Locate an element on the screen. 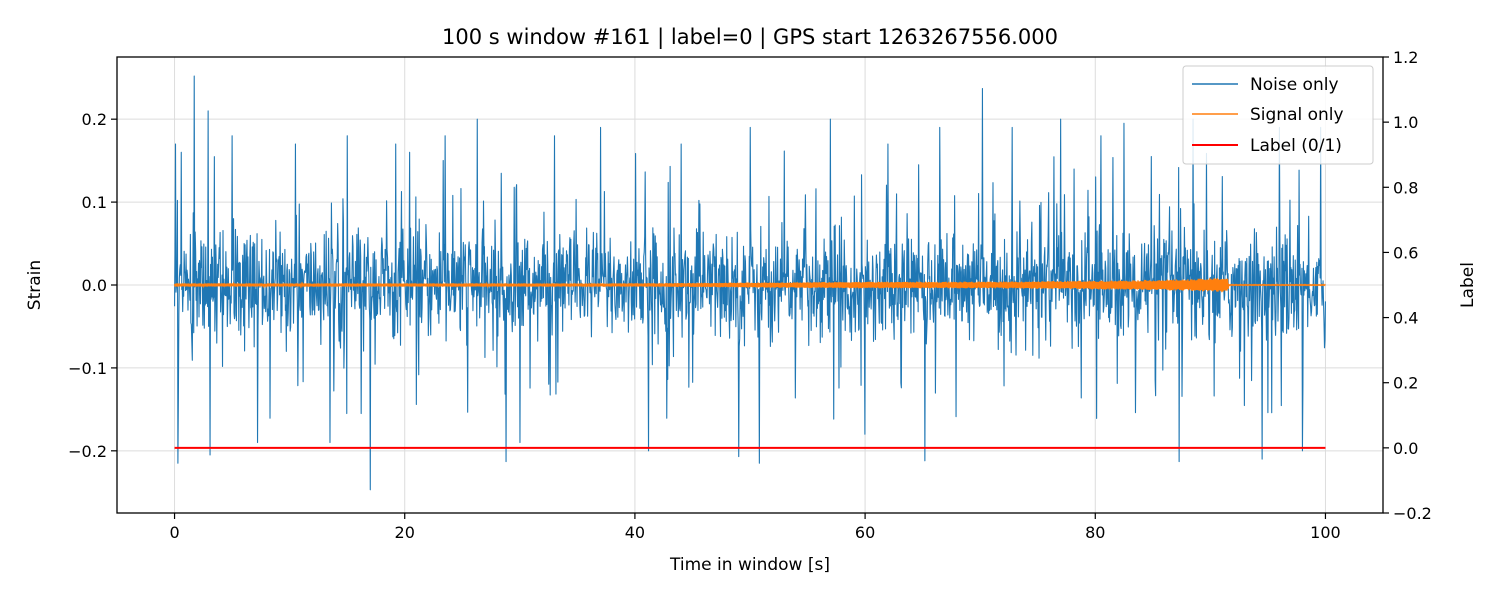  y2-tick-label-1: 0.0 is located at coordinates (1405, 448).